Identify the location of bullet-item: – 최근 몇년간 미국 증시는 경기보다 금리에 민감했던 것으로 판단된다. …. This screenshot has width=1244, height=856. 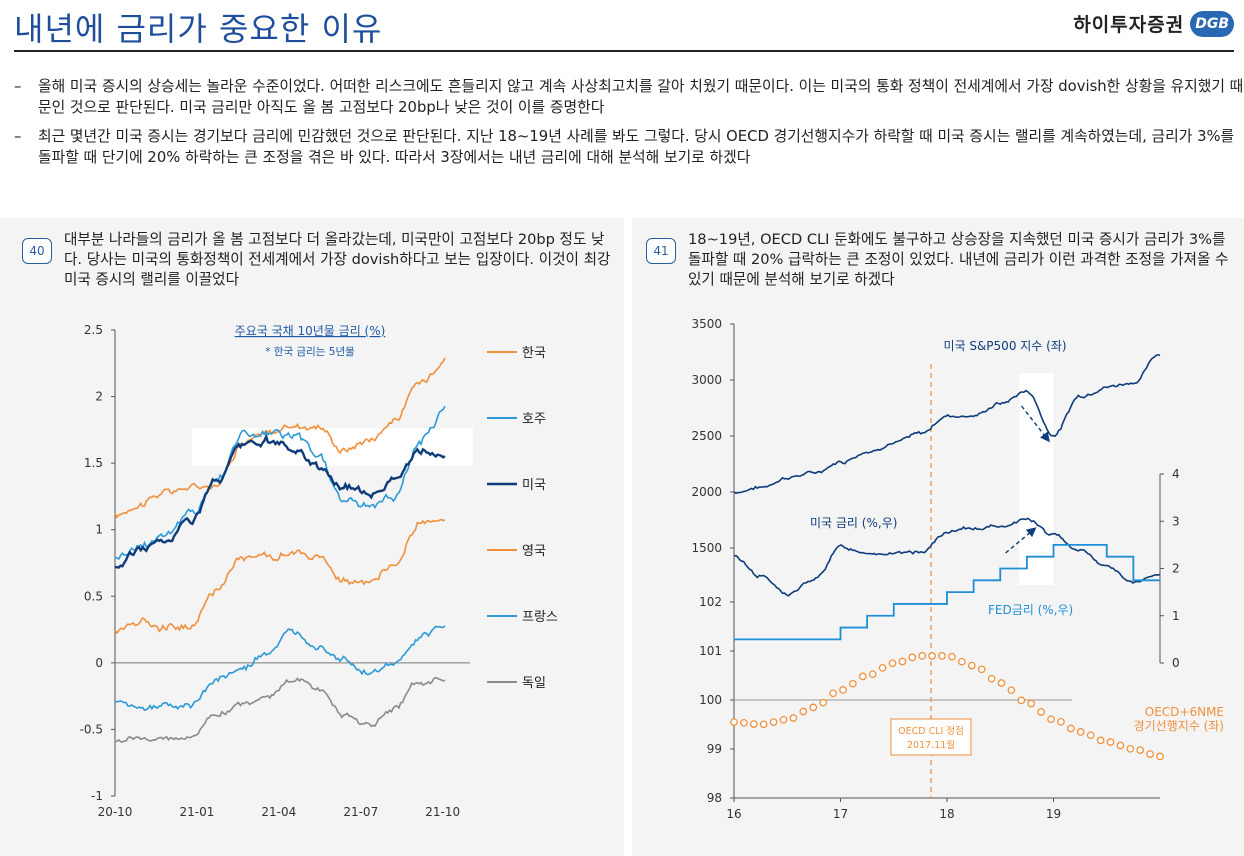
(629, 147).